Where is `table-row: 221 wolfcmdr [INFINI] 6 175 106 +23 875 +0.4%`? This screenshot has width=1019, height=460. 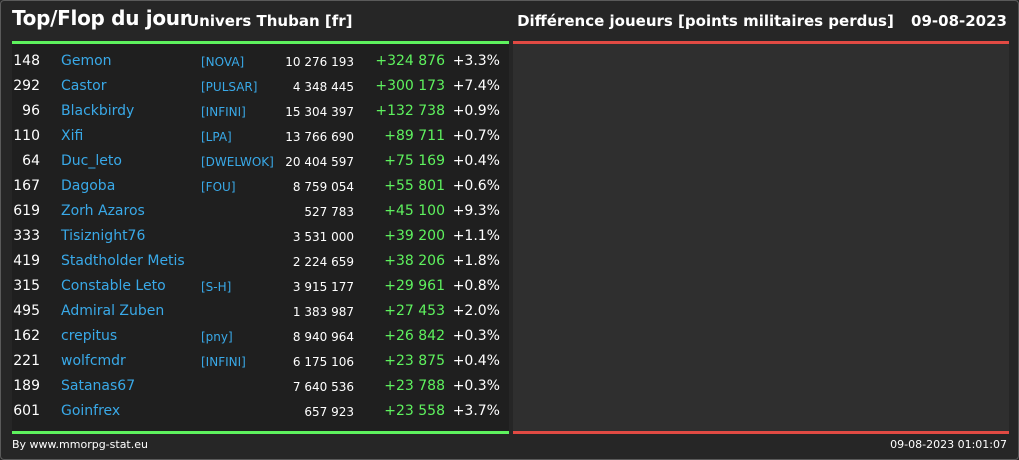 table-row: 221 wolfcmdr [INFINI] 6 175 106 +23 875 +0.4% is located at coordinates (260, 360).